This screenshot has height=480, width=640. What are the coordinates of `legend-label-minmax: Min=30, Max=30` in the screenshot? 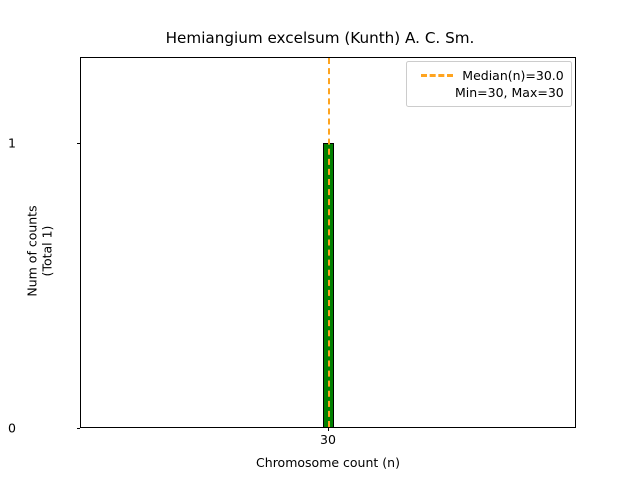 It's located at (509, 92).